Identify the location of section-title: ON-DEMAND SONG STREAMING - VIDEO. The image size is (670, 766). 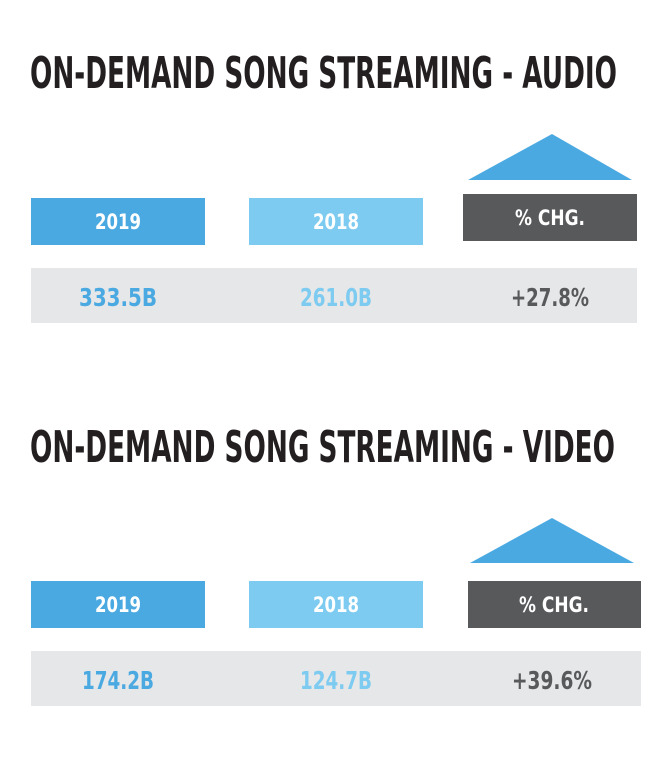
(322, 447).